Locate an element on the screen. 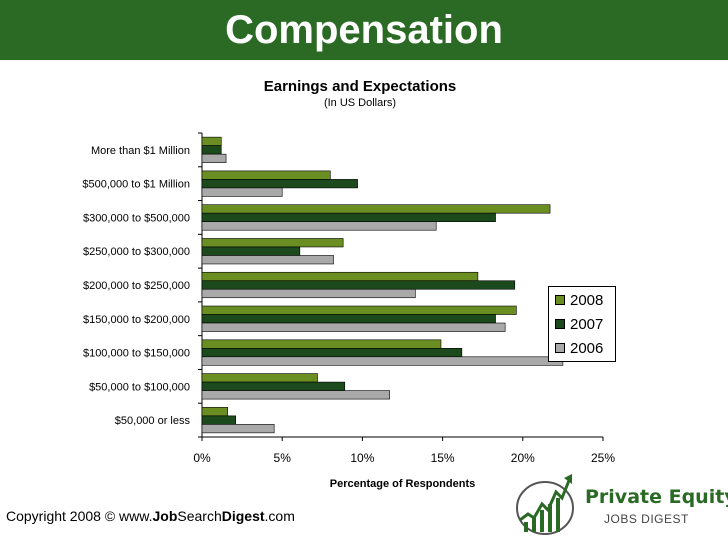 Image resolution: width=728 pixels, height=546 pixels. legend-swatch-2006 is located at coordinates (560, 348).